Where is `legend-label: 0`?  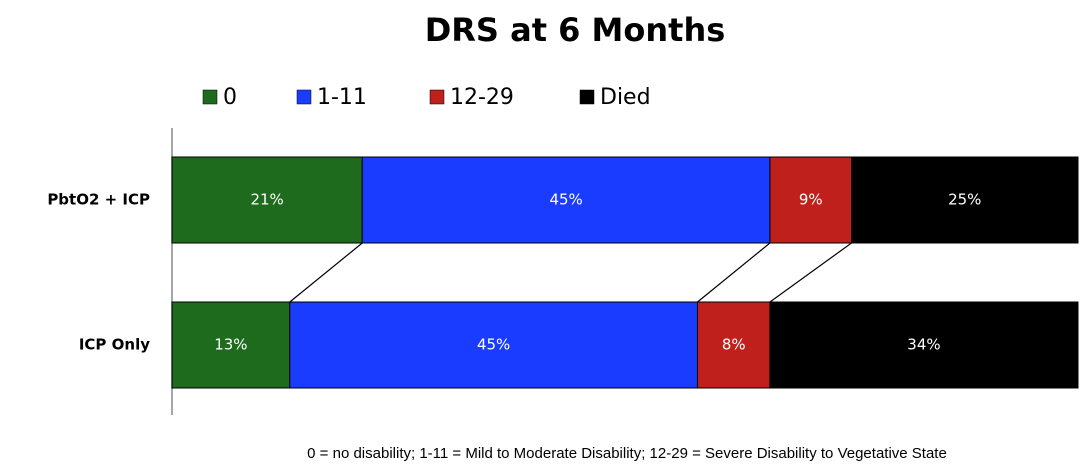 legend-label: 0 is located at coordinates (230, 97).